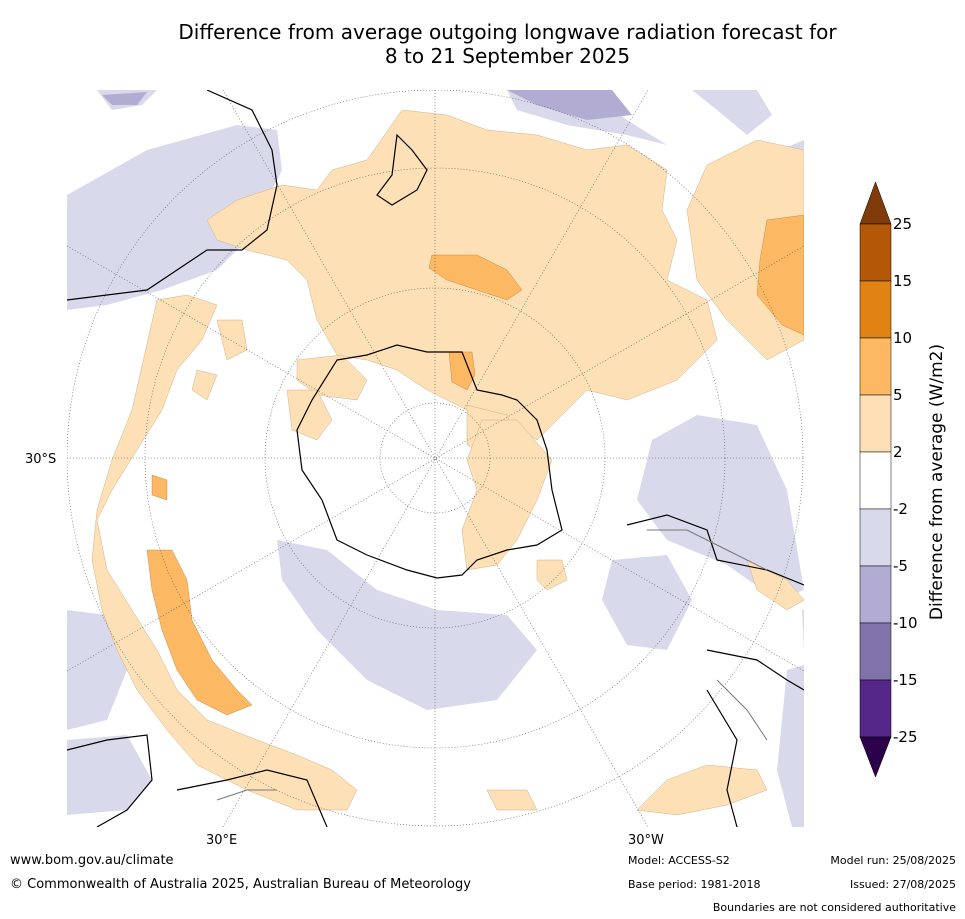 The width and height of the screenshot is (965, 919). What do you see at coordinates (905, 623) in the screenshot?
I see `colorbar-tick-label: -10` at bounding box center [905, 623].